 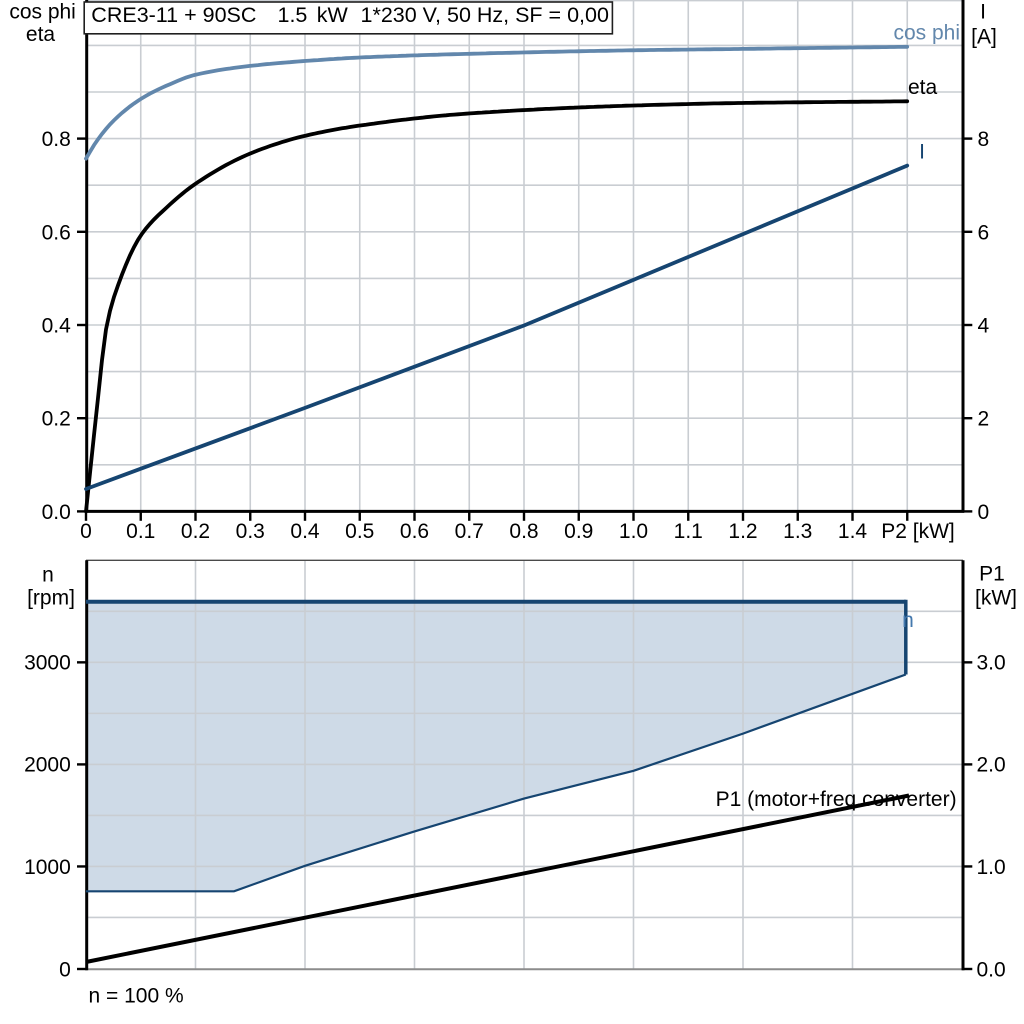 What do you see at coordinates (742, 531) in the screenshot?
I see `svg-text: 1.2` at bounding box center [742, 531].